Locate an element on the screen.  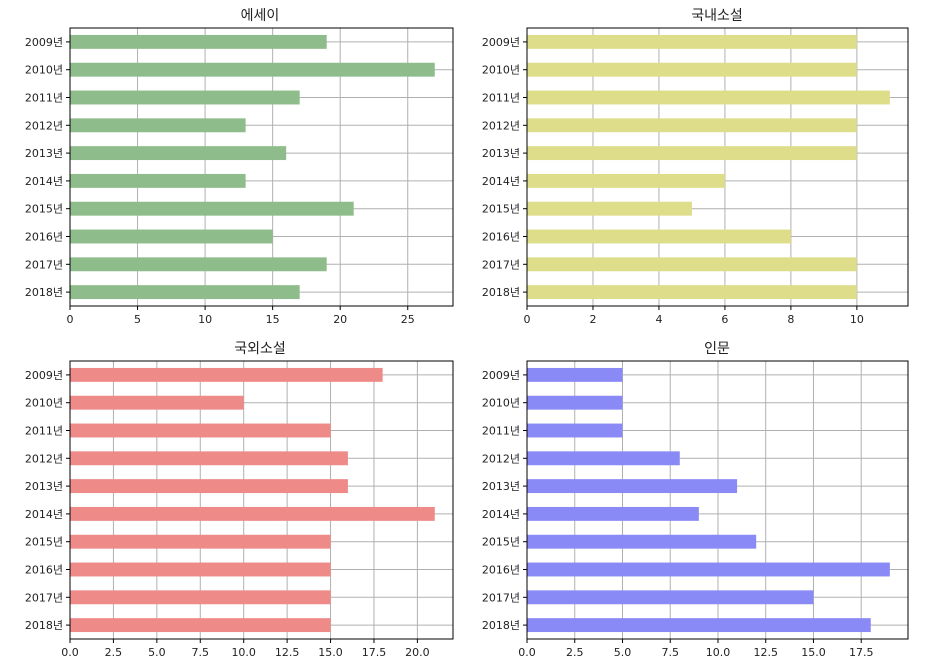
bar-domestic-novel-2010년 is located at coordinates (692, 69).